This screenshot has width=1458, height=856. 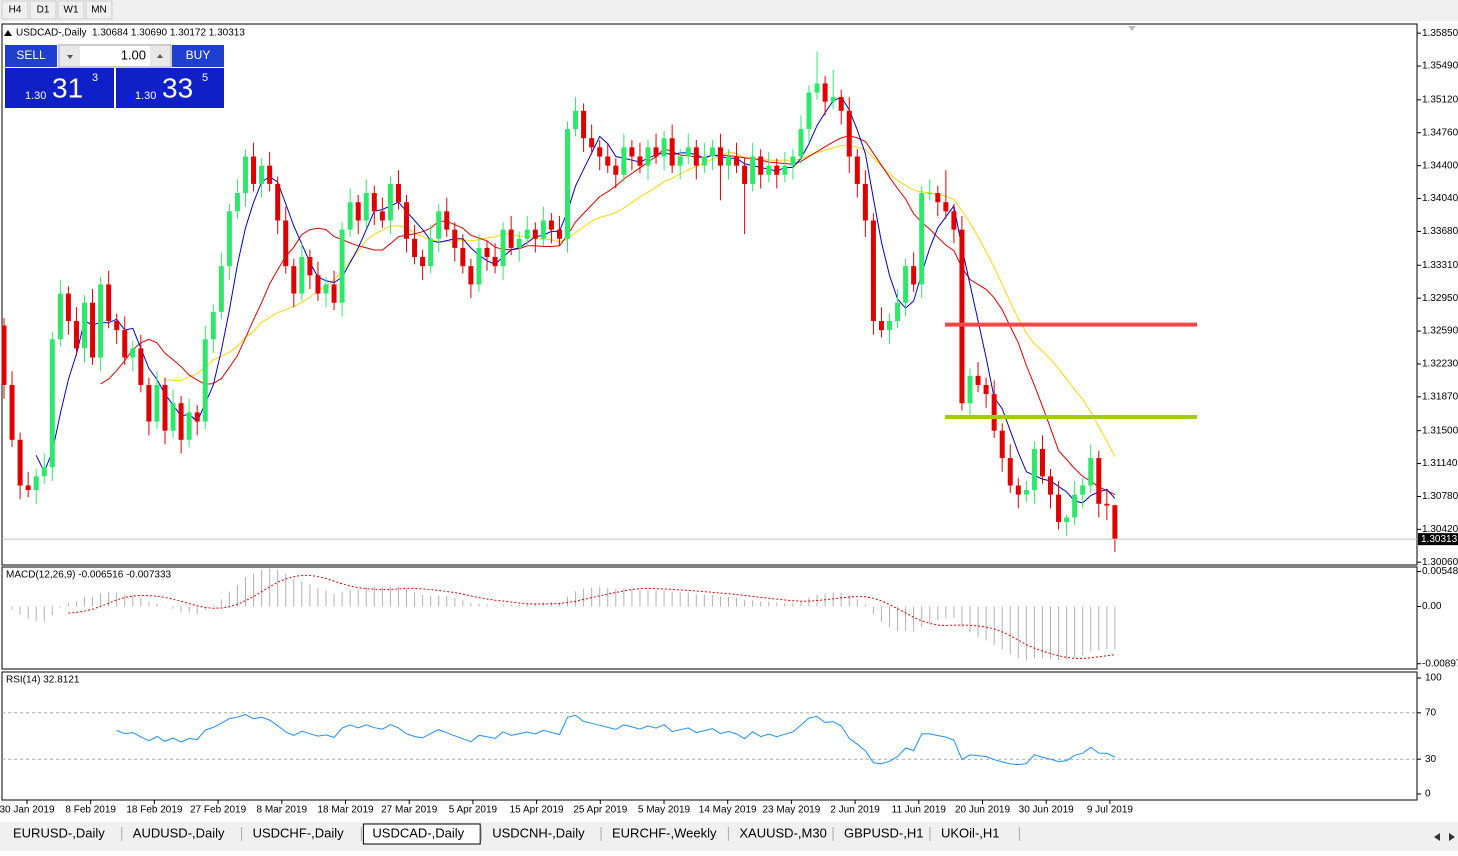 What do you see at coordinates (43, 680) in the screenshot?
I see `rsi-label: RSI(14) 32.8121` at bounding box center [43, 680].